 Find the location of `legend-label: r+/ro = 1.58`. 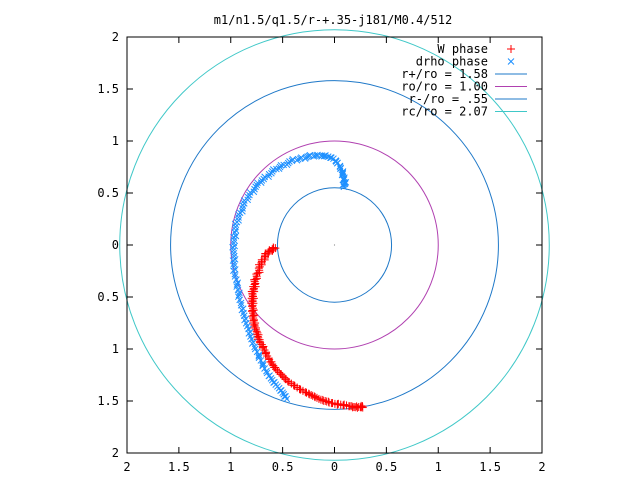

legend-label: r+/ro = 1.58 is located at coordinates (444, 74).